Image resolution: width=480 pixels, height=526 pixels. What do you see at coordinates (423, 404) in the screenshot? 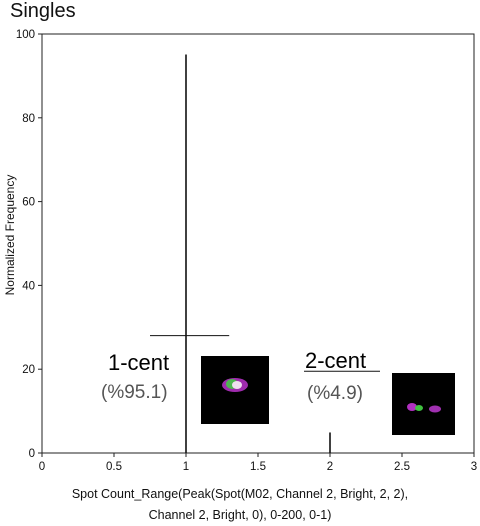
I see `cell-thumbnail-2-cent` at bounding box center [423, 404].